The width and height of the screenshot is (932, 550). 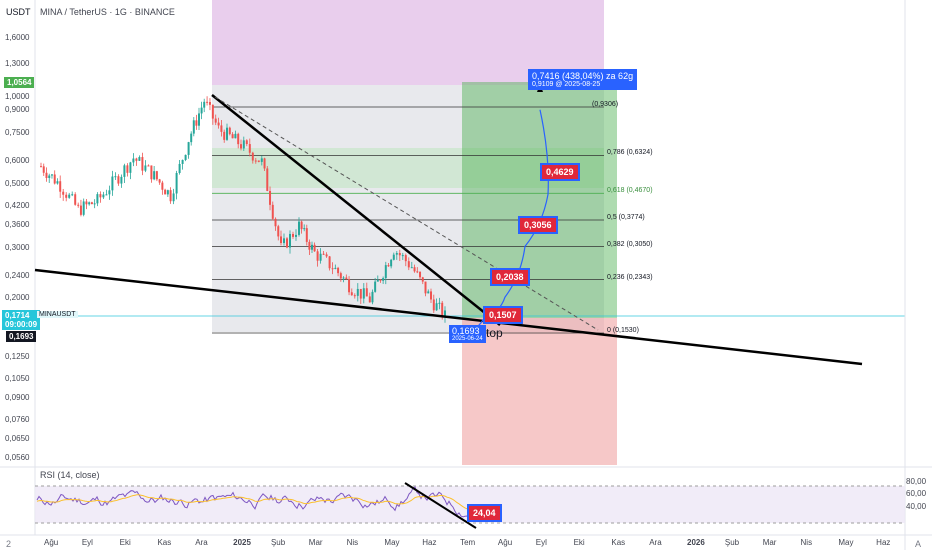 I want to click on callout-4: 0,4629, so click(x=560, y=172).